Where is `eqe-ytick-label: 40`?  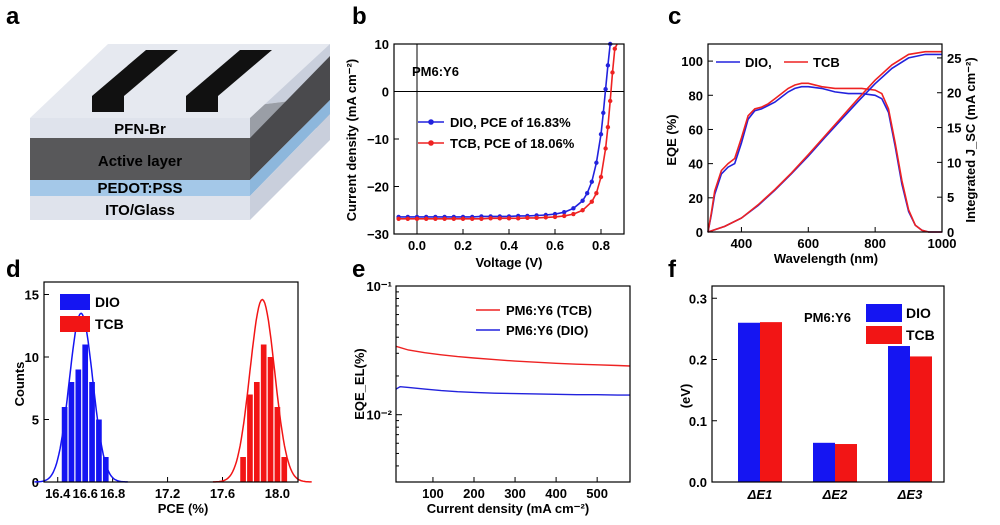 eqe-ytick-label: 40 is located at coordinates (696, 164).